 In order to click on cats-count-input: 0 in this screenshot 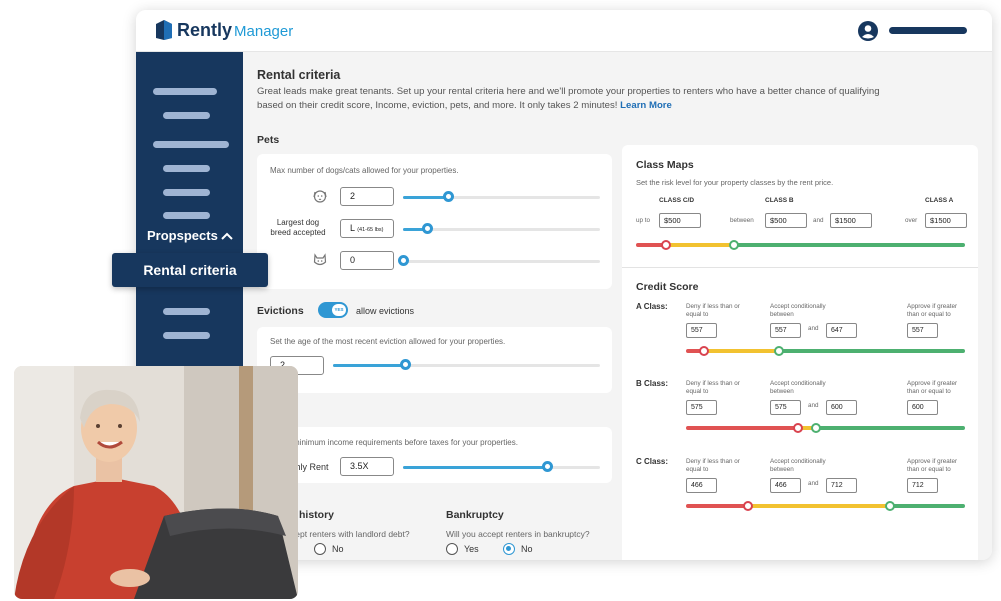, I will do `click(367, 260)`.